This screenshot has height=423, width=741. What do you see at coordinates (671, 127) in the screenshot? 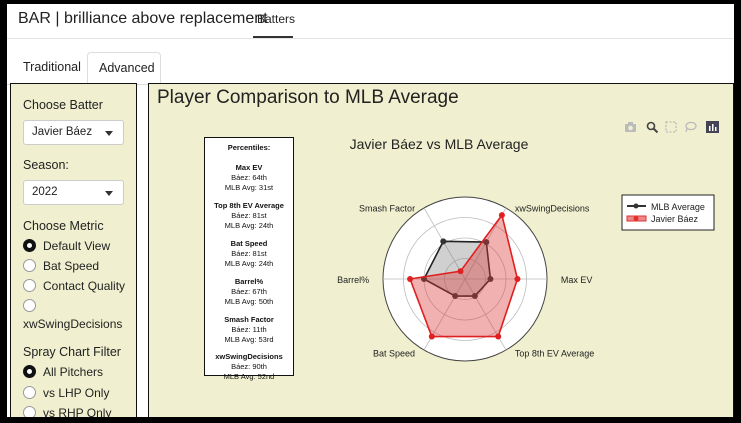
I see `box-select-icon` at bounding box center [671, 127].